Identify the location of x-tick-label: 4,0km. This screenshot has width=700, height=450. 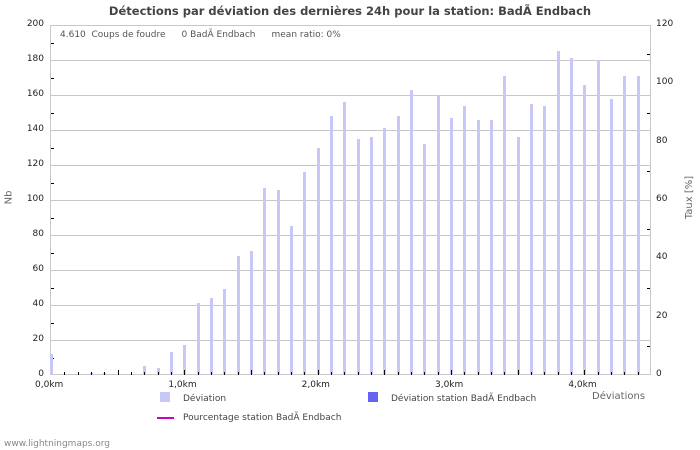
(582, 385).